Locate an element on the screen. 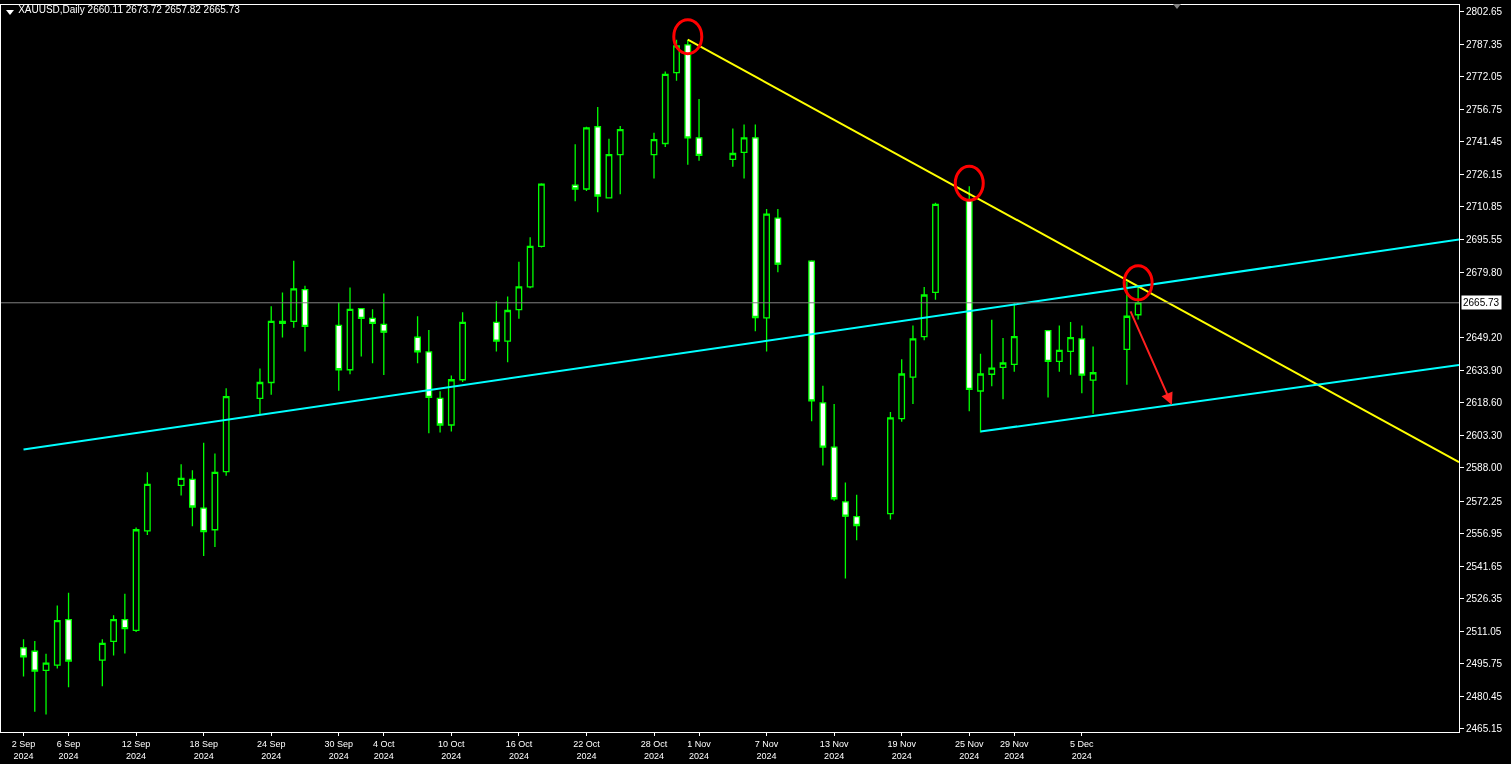 Image resolution: width=1511 pixels, height=764 pixels. y-tick-label: 2480.45 is located at coordinates (1484, 696).